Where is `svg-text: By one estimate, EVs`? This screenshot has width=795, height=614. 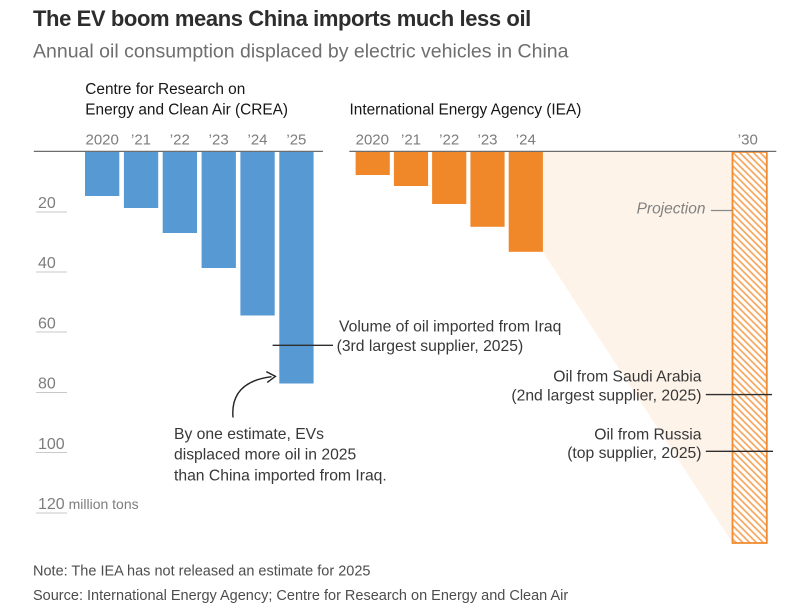
svg-text: By one estimate, EVs is located at coordinates (249, 434).